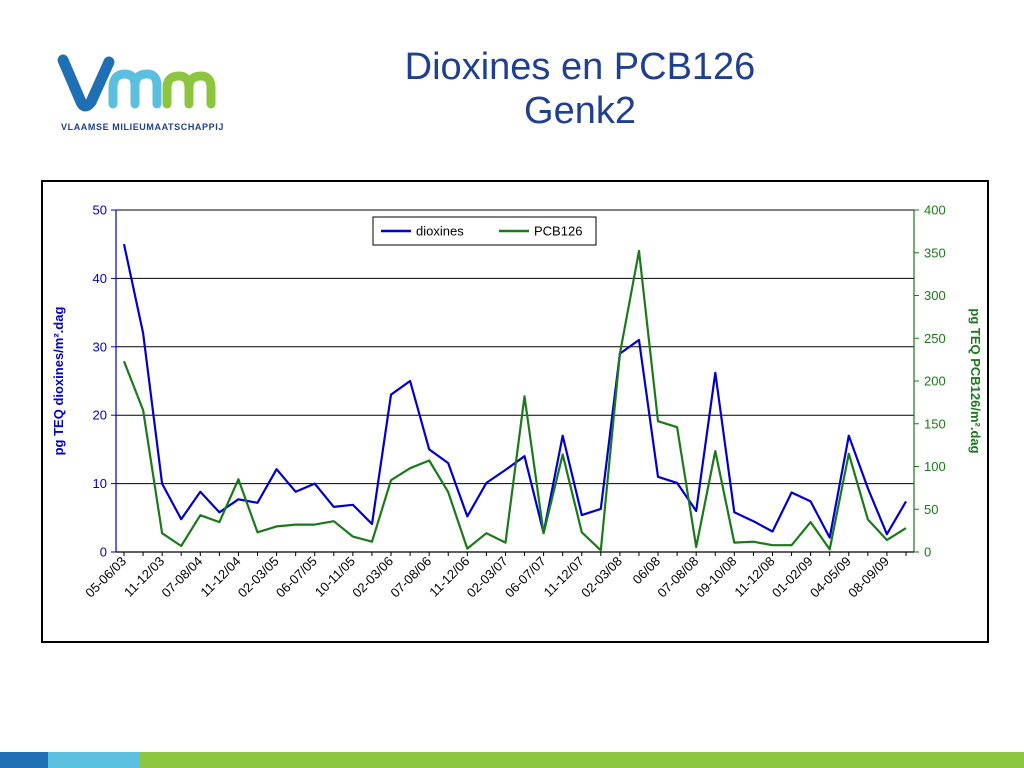 This screenshot has height=768, width=1024. I want to click on x-axis-tick-label: 06-07/05, so click(296, 577).